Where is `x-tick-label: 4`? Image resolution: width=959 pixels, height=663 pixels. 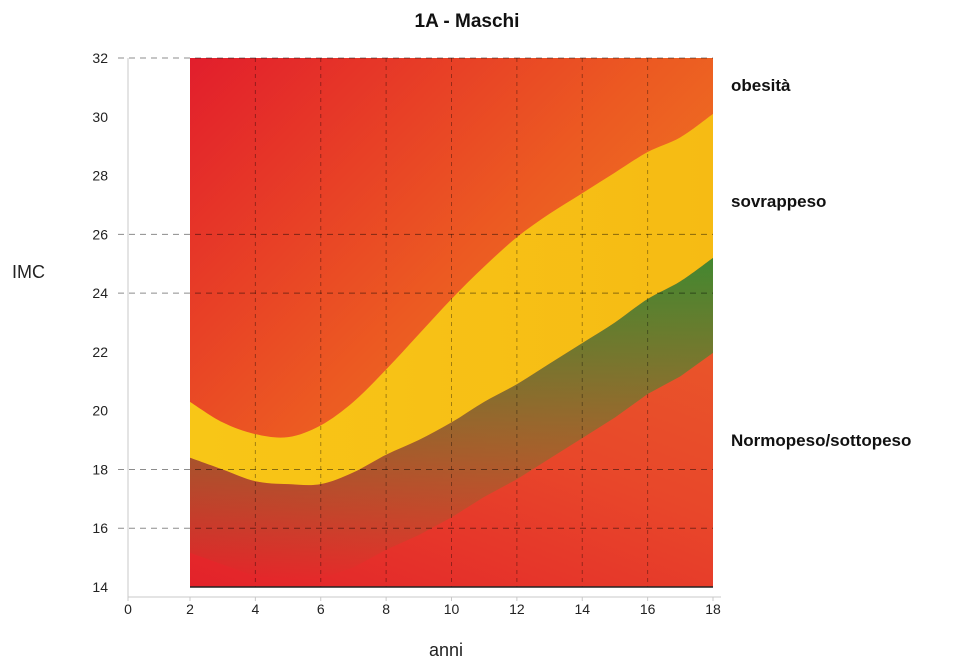
x-tick-label: 4 is located at coordinates (255, 609).